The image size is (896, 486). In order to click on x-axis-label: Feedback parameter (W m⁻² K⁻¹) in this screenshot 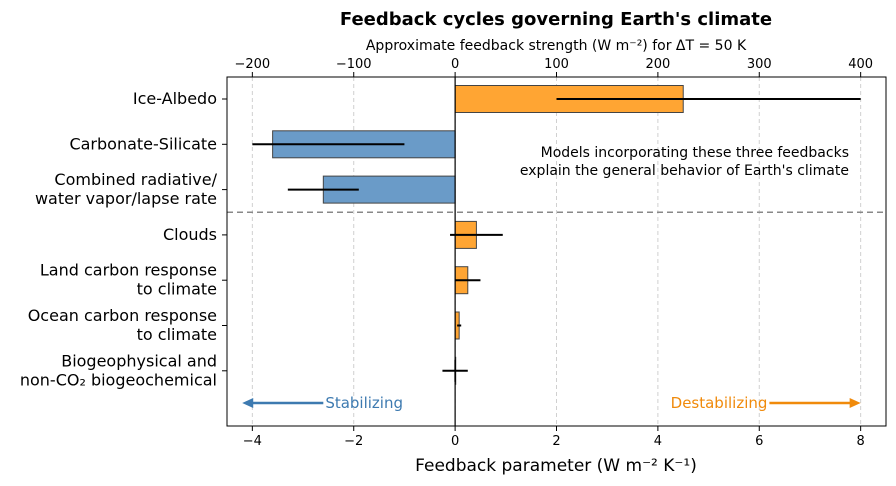, I will do `click(556, 466)`.